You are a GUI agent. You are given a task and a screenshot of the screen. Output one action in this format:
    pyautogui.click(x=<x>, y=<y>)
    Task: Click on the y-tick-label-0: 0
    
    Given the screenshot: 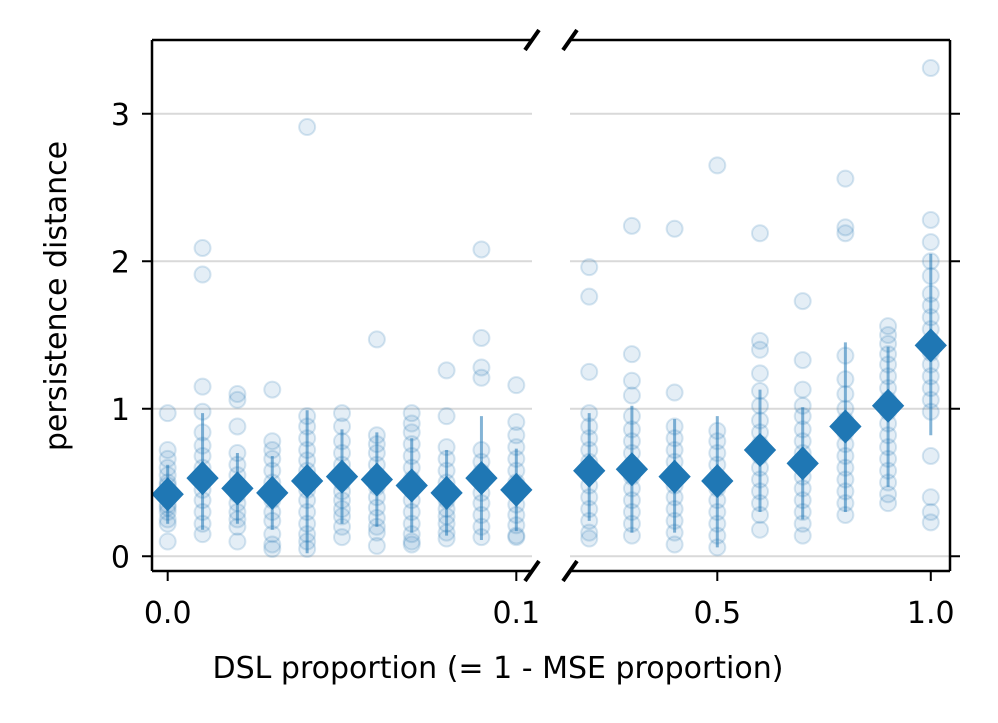 What is the action you would take?
    pyautogui.click(x=120, y=557)
    